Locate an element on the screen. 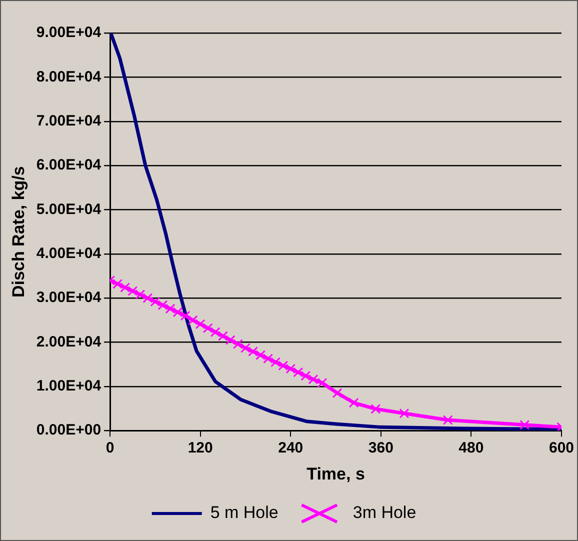  x-tick-label: 600 is located at coordinates (561, 448).